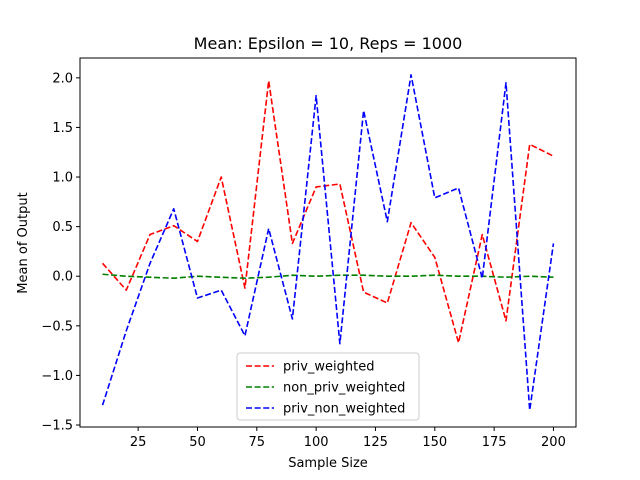 Image resolution: width=640 pixels, height=480 pixels. Describe the element at coordinates (57, 376) in the screenshot. I see `y-tick-label: −1.0` at that location.